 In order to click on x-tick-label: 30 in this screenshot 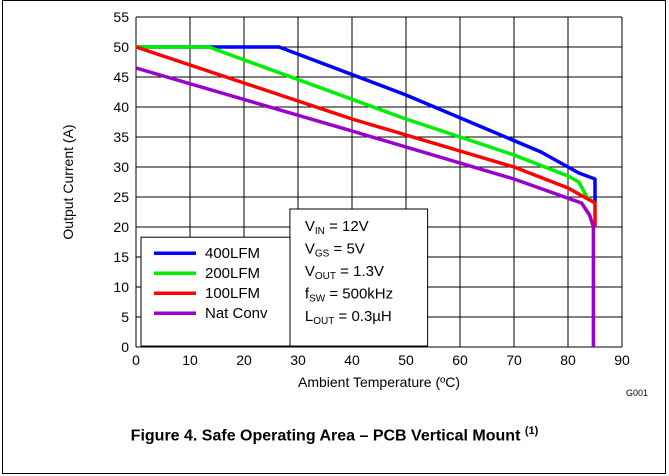, I will do `click(298, 360)`.